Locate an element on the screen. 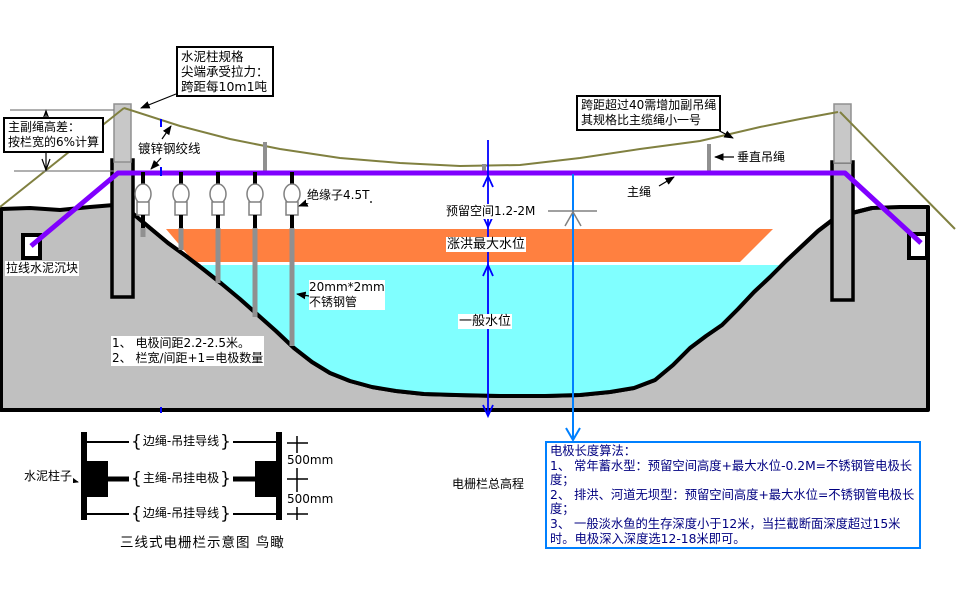 This screenshot has width=961, height=613. pillar-spec-line1: 水泥柱规格 is located at coordinates (212, 56).